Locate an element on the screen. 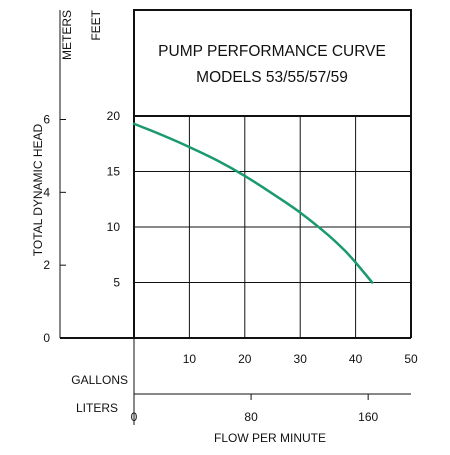 The image size is (450, 455). y-tick-label: 15 is located at coordinates (114, 172).